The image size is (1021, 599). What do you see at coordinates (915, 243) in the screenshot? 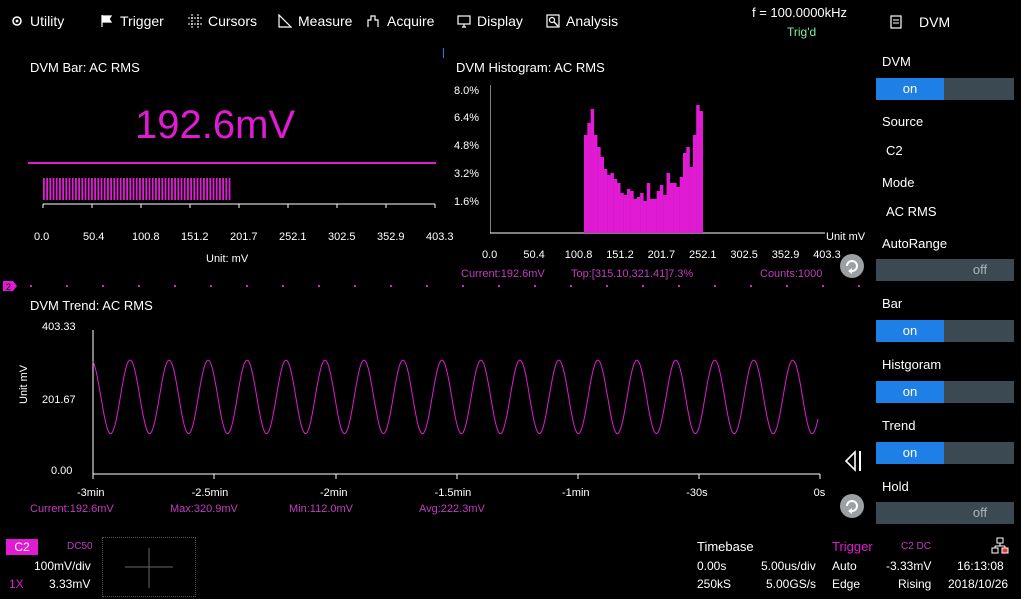
I see `autorange-label: AutoRange` at bounding box center [915, 243].